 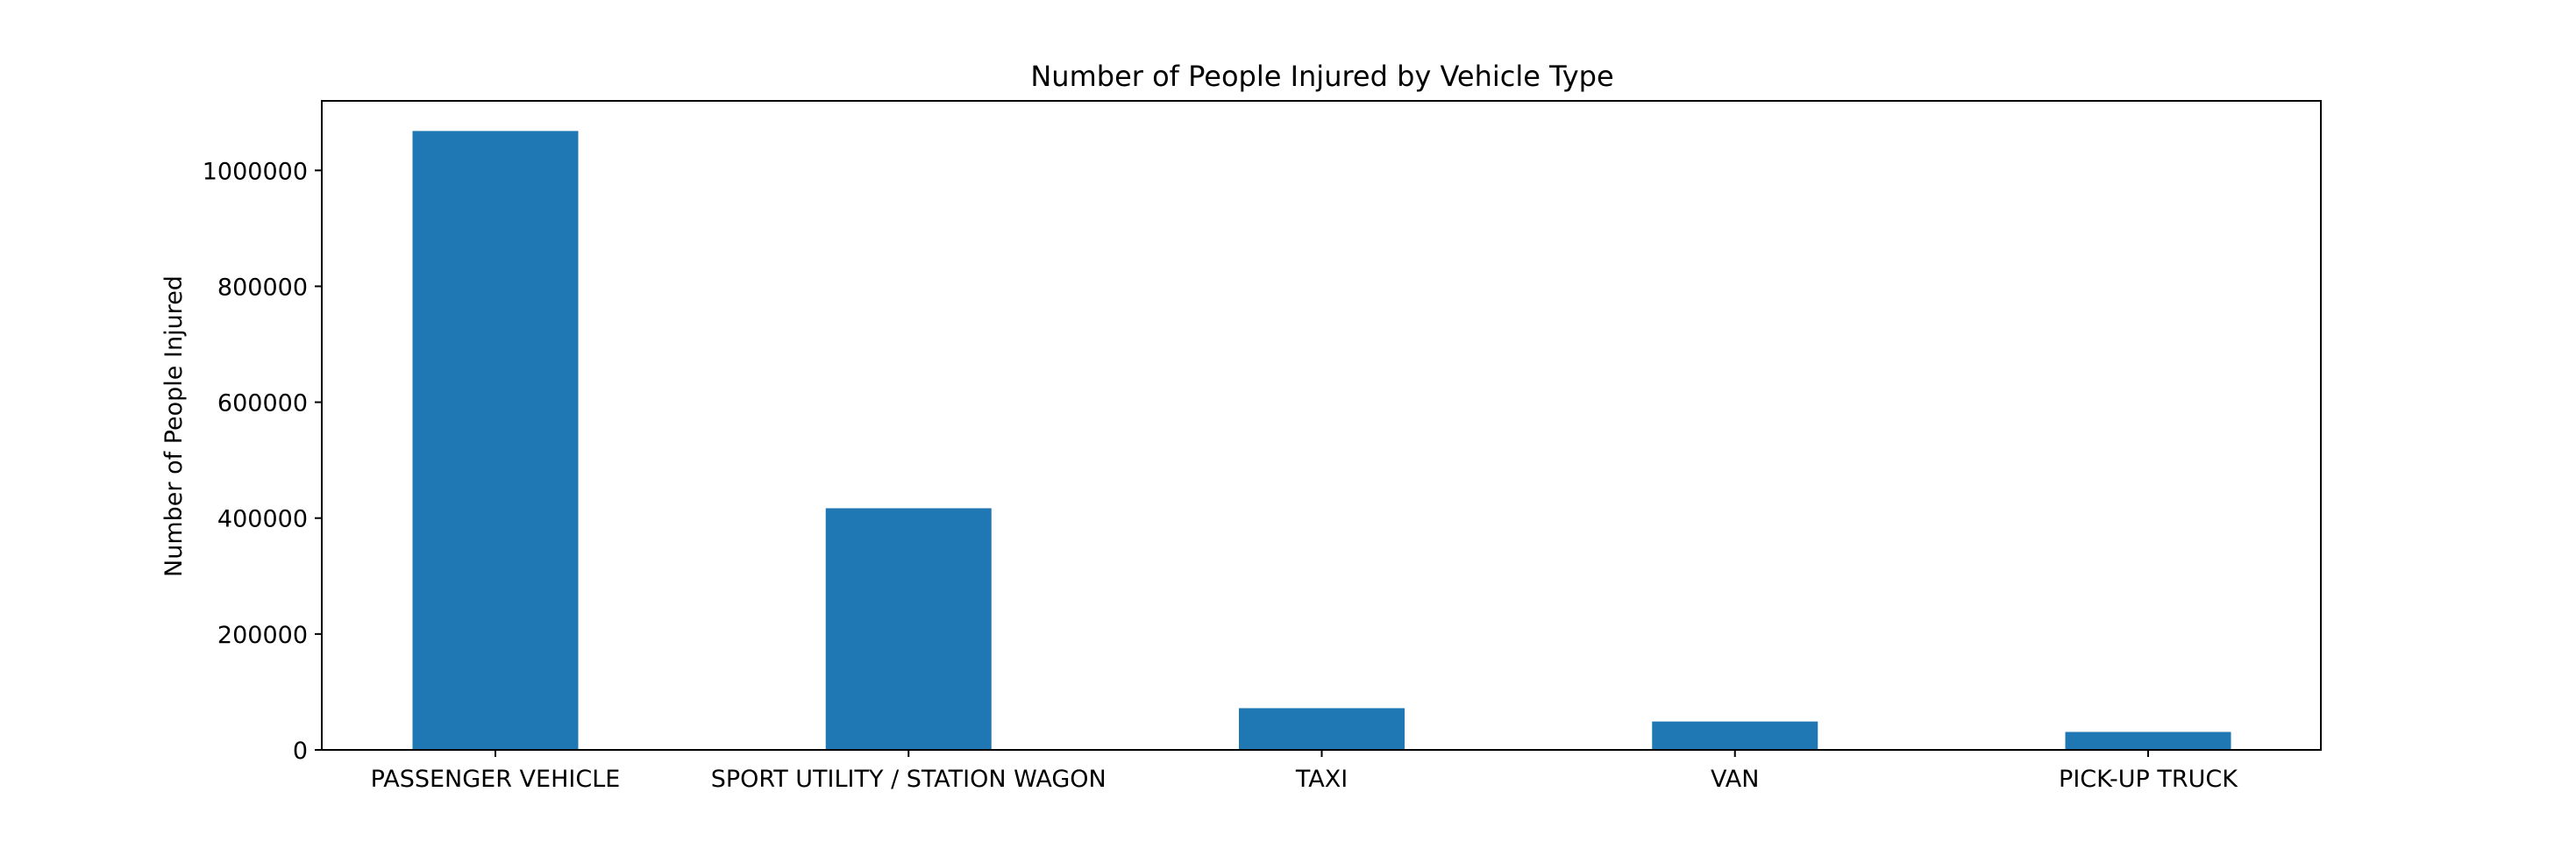 What do you see at coordinates (262, 403) in the screenshot?
I see `y-tick-label: 600000` at bounding box center [262, 403].